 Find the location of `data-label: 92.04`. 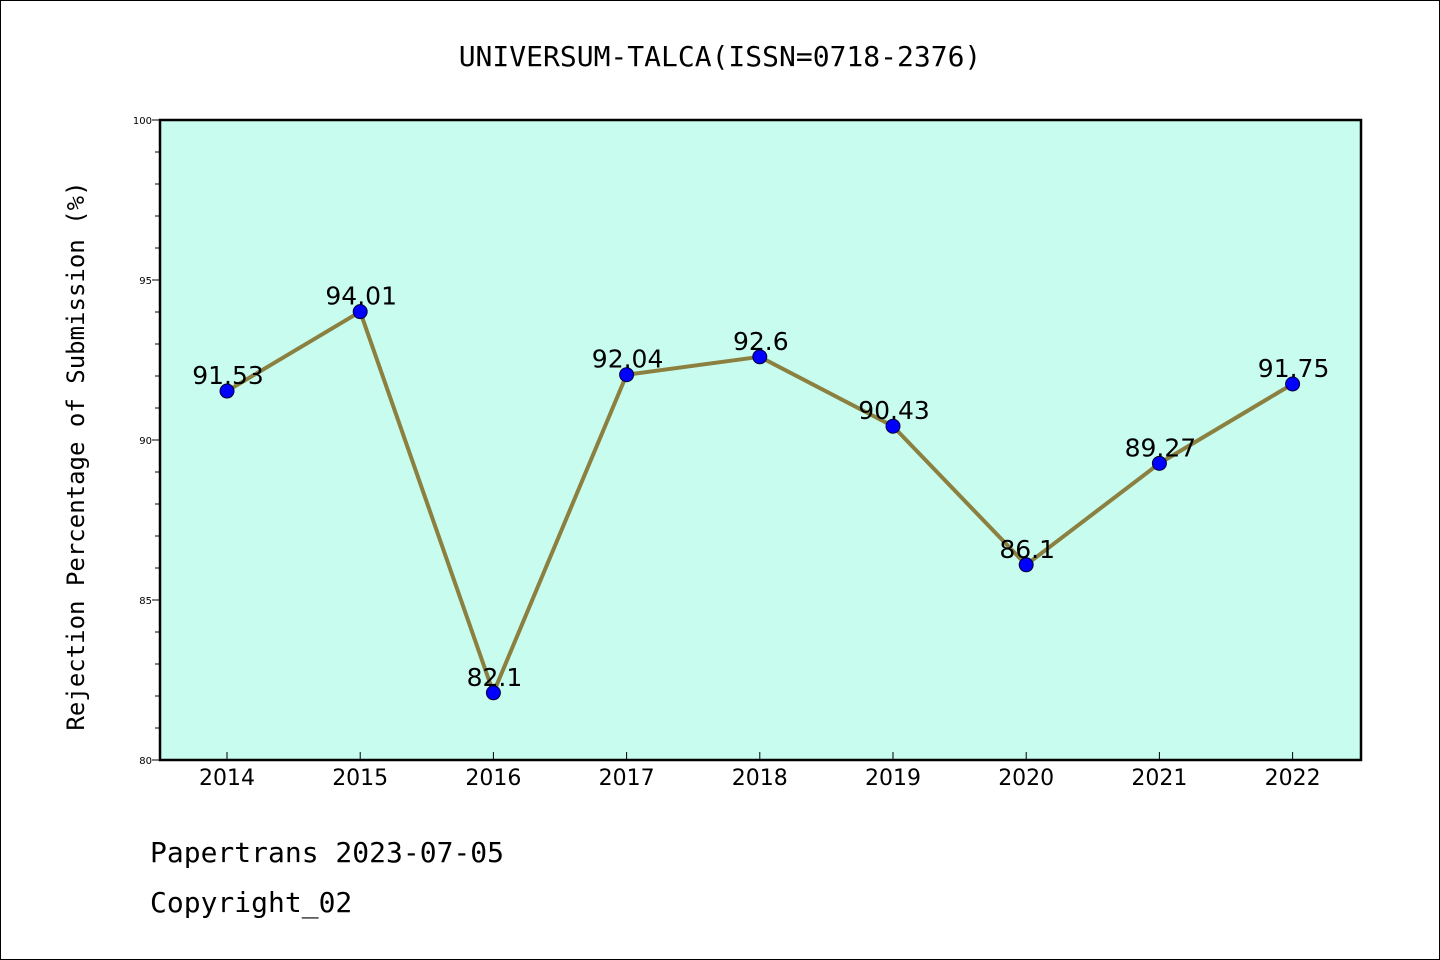

data-label: 92.04 is located at coordinates (628, 359).